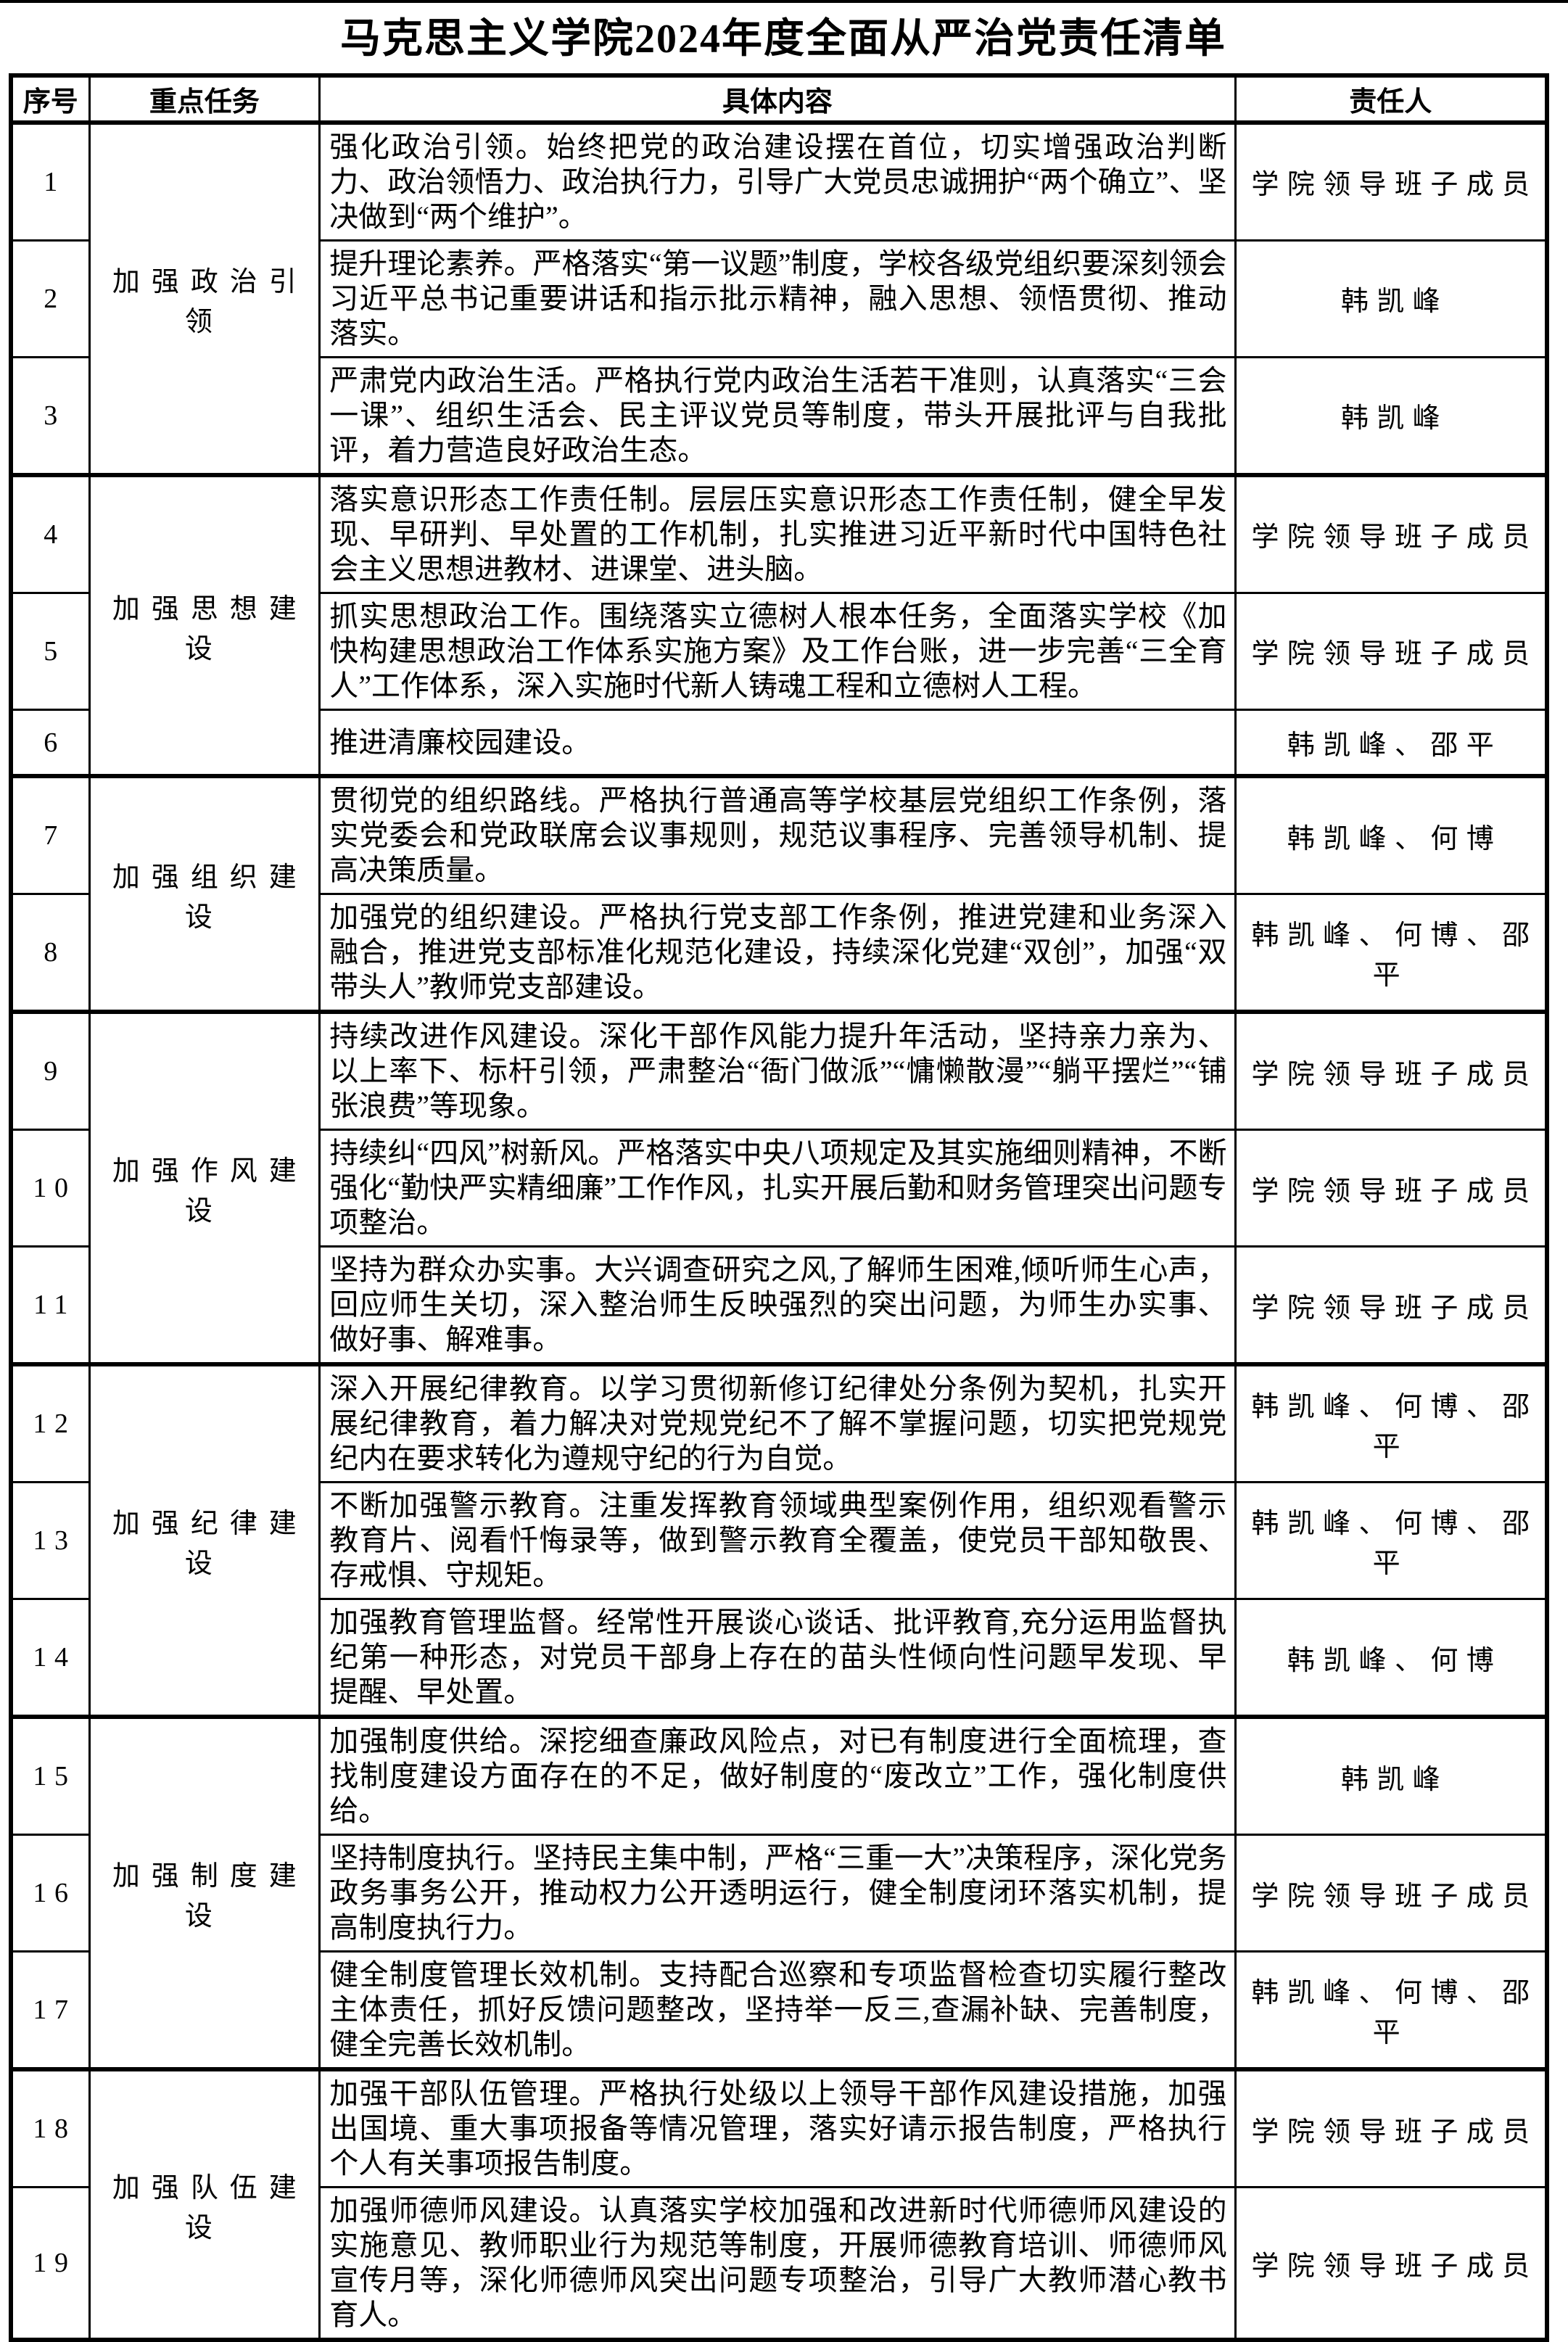 Image resolution: width=1568 pixels, height=2342 pixels. I want to click on key-task-cell: 加强作风建设, so click(204, 1188).